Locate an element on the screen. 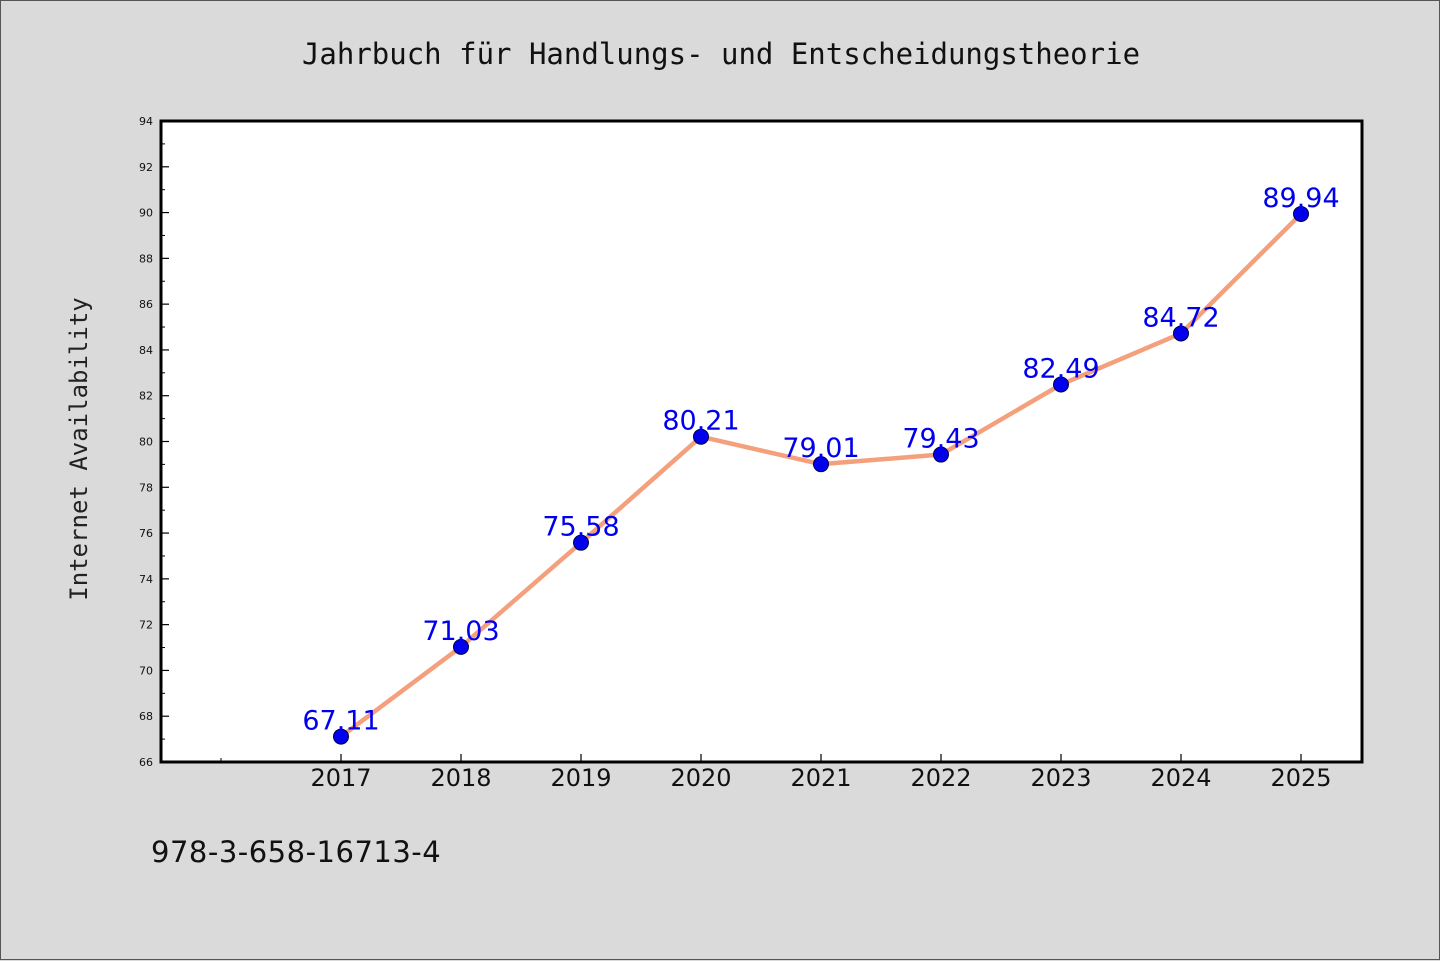  x-tick-label: 2020 is located at coordinates (700, 778).